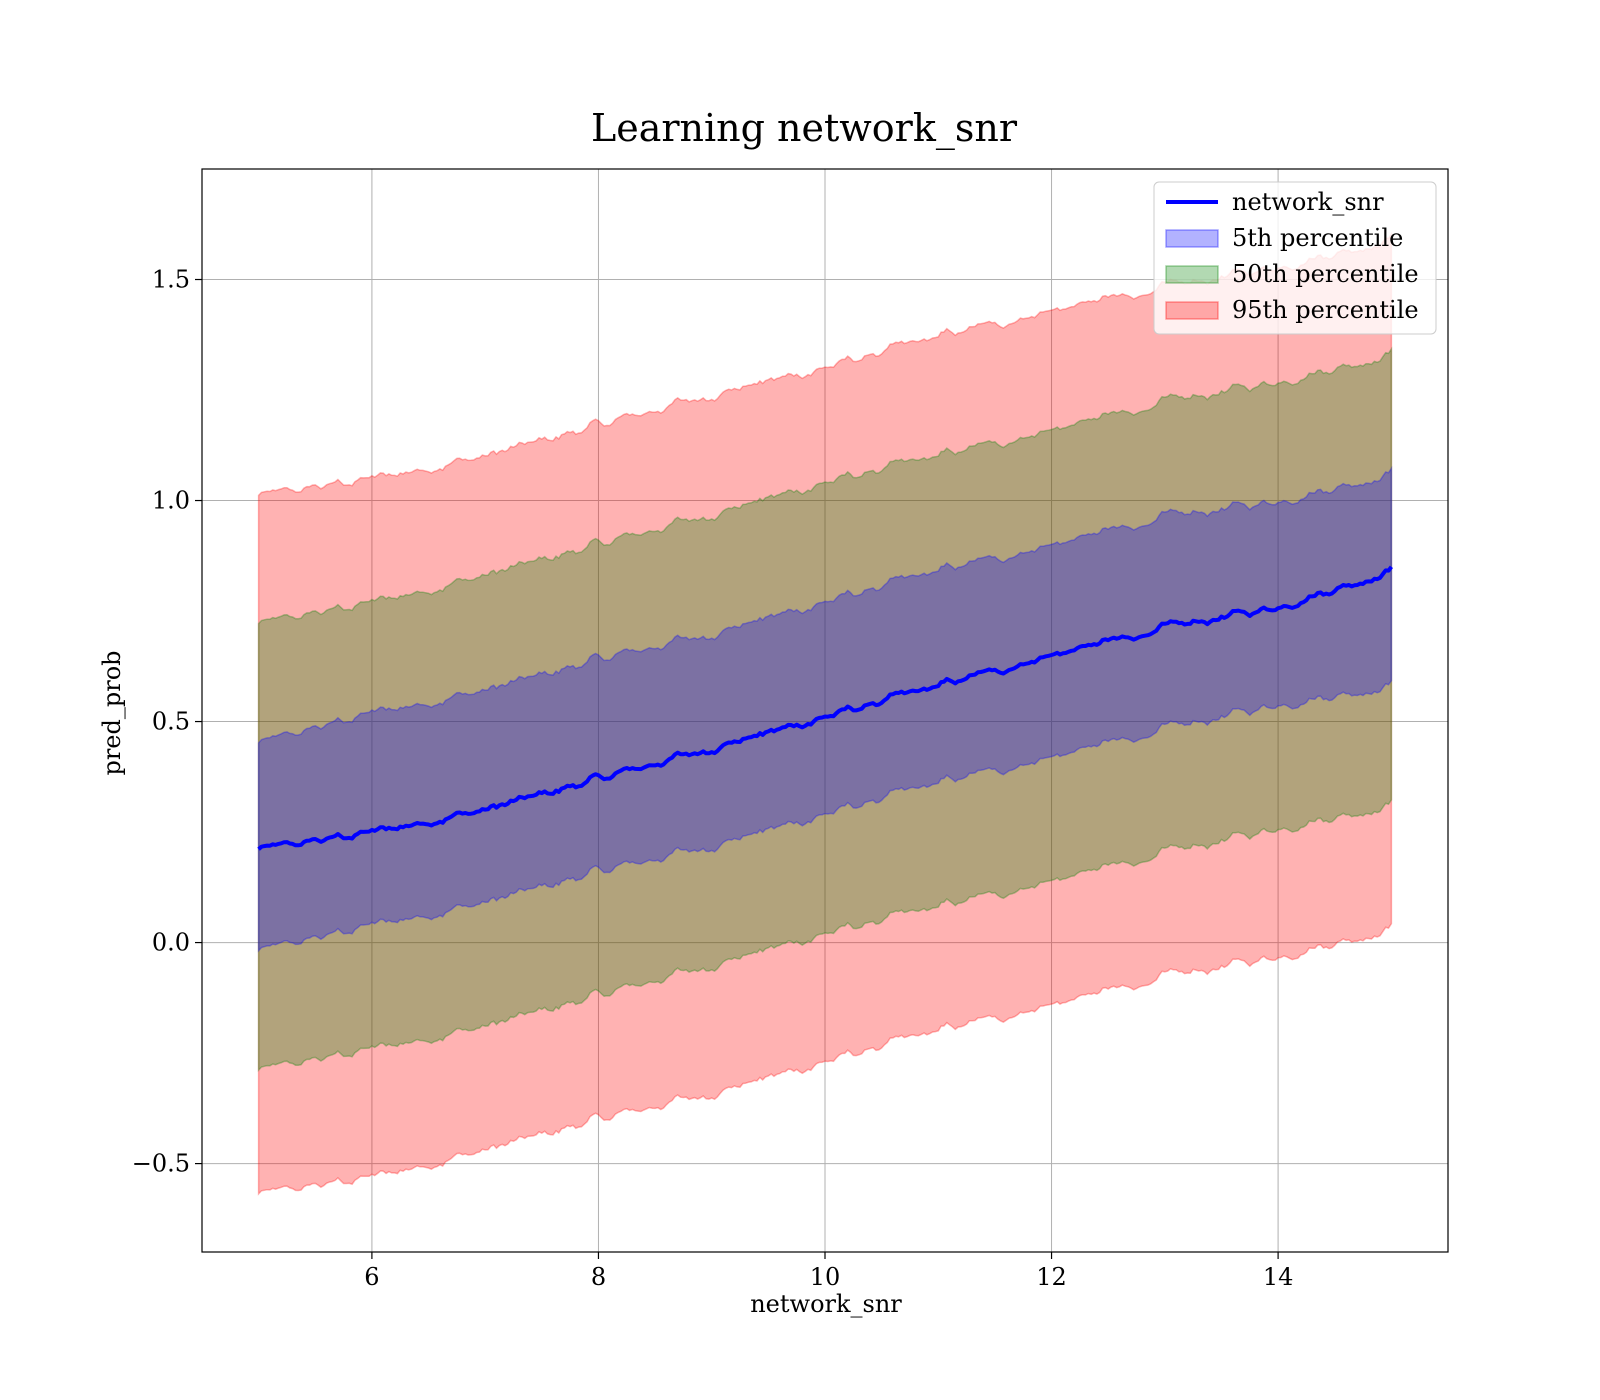  Describe the element at coordinates (112, 712) in the screenshot. I see `y-axis-label: pred_prob` at that location.